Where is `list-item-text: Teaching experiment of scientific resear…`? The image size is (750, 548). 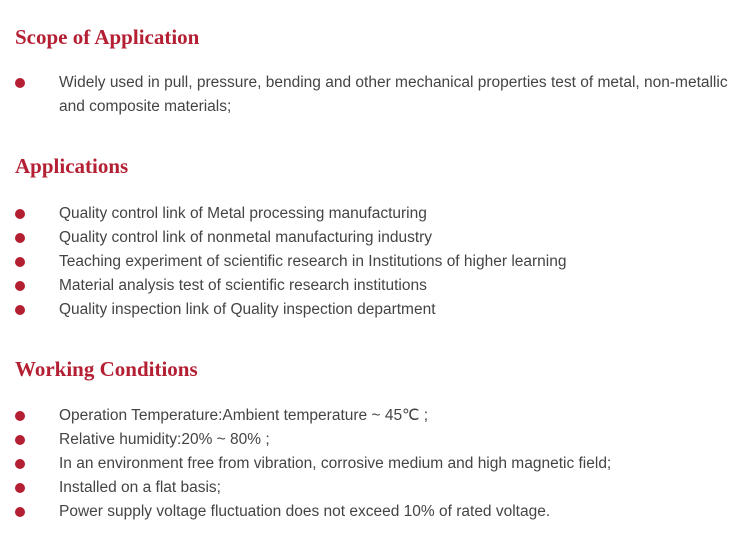
list-item-text: Teaching experiment of scientific resear… is located at coordinates (313, 261).